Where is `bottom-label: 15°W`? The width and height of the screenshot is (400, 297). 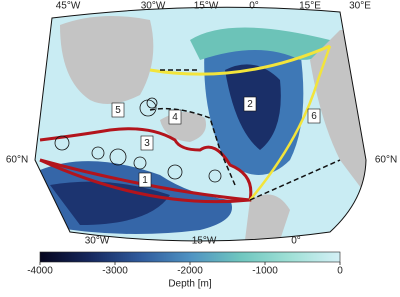
bottom-label: 15°W is located at coordinates (204, 241).